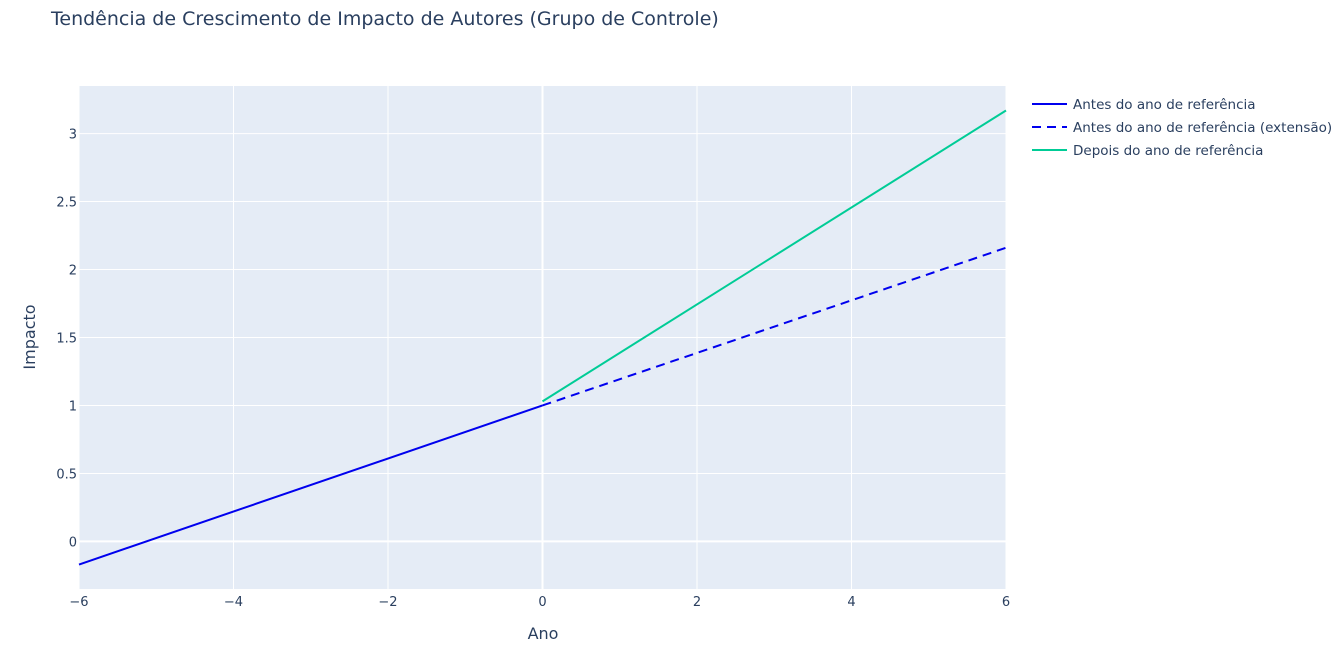 Image resolution: width=1338 pixels, height=647 pixels. I want to click on legend-item-1: Antes do ano de referência, so click(1144, 105).